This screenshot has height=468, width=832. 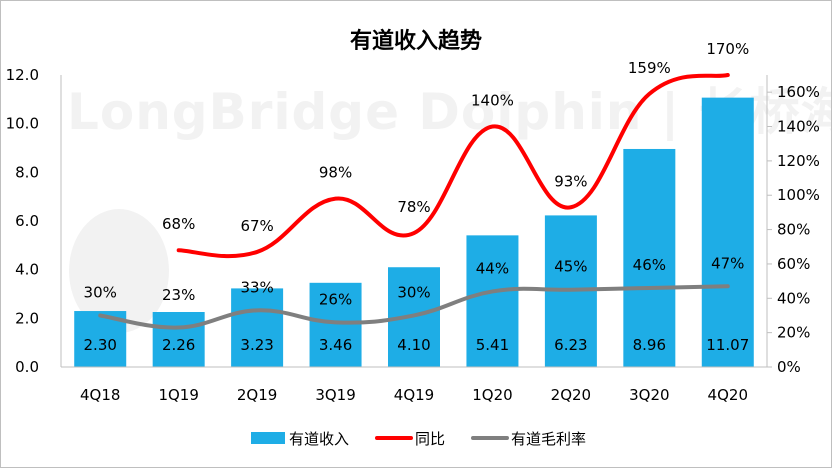 What do you see at coordinates (178, 295) in the screenshot?
I see `gm-label-1Q19: 23%` at bounding box center [178, 295].